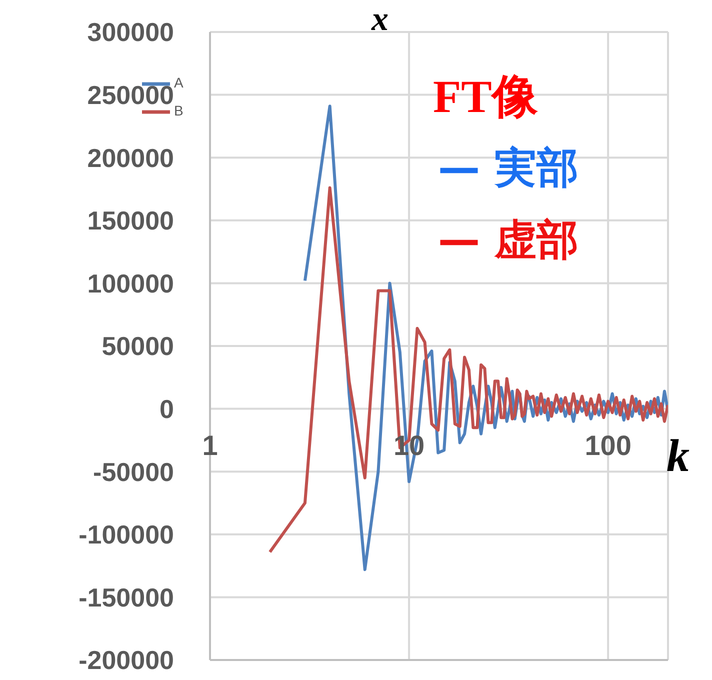 The width and height of the screenshot is (712, 680). What do you see at coordinates (608, 445) in the screenshot?
I see `x-tick-label: 100` at bounding box center [608, 445].